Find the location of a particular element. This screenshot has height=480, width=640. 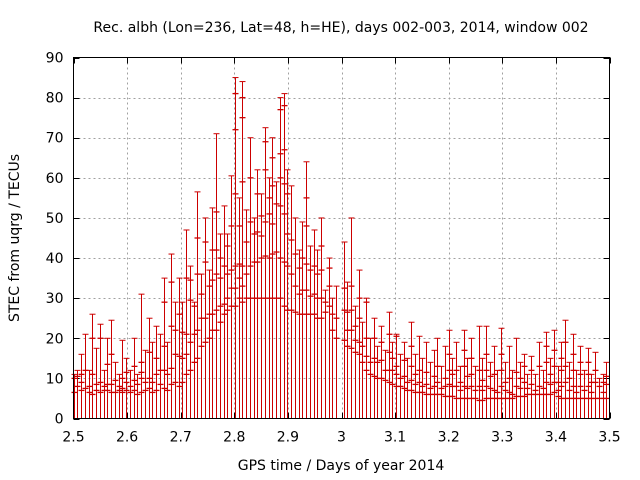

x-tick-label: 2.5 is located at coordinates (73, 438).